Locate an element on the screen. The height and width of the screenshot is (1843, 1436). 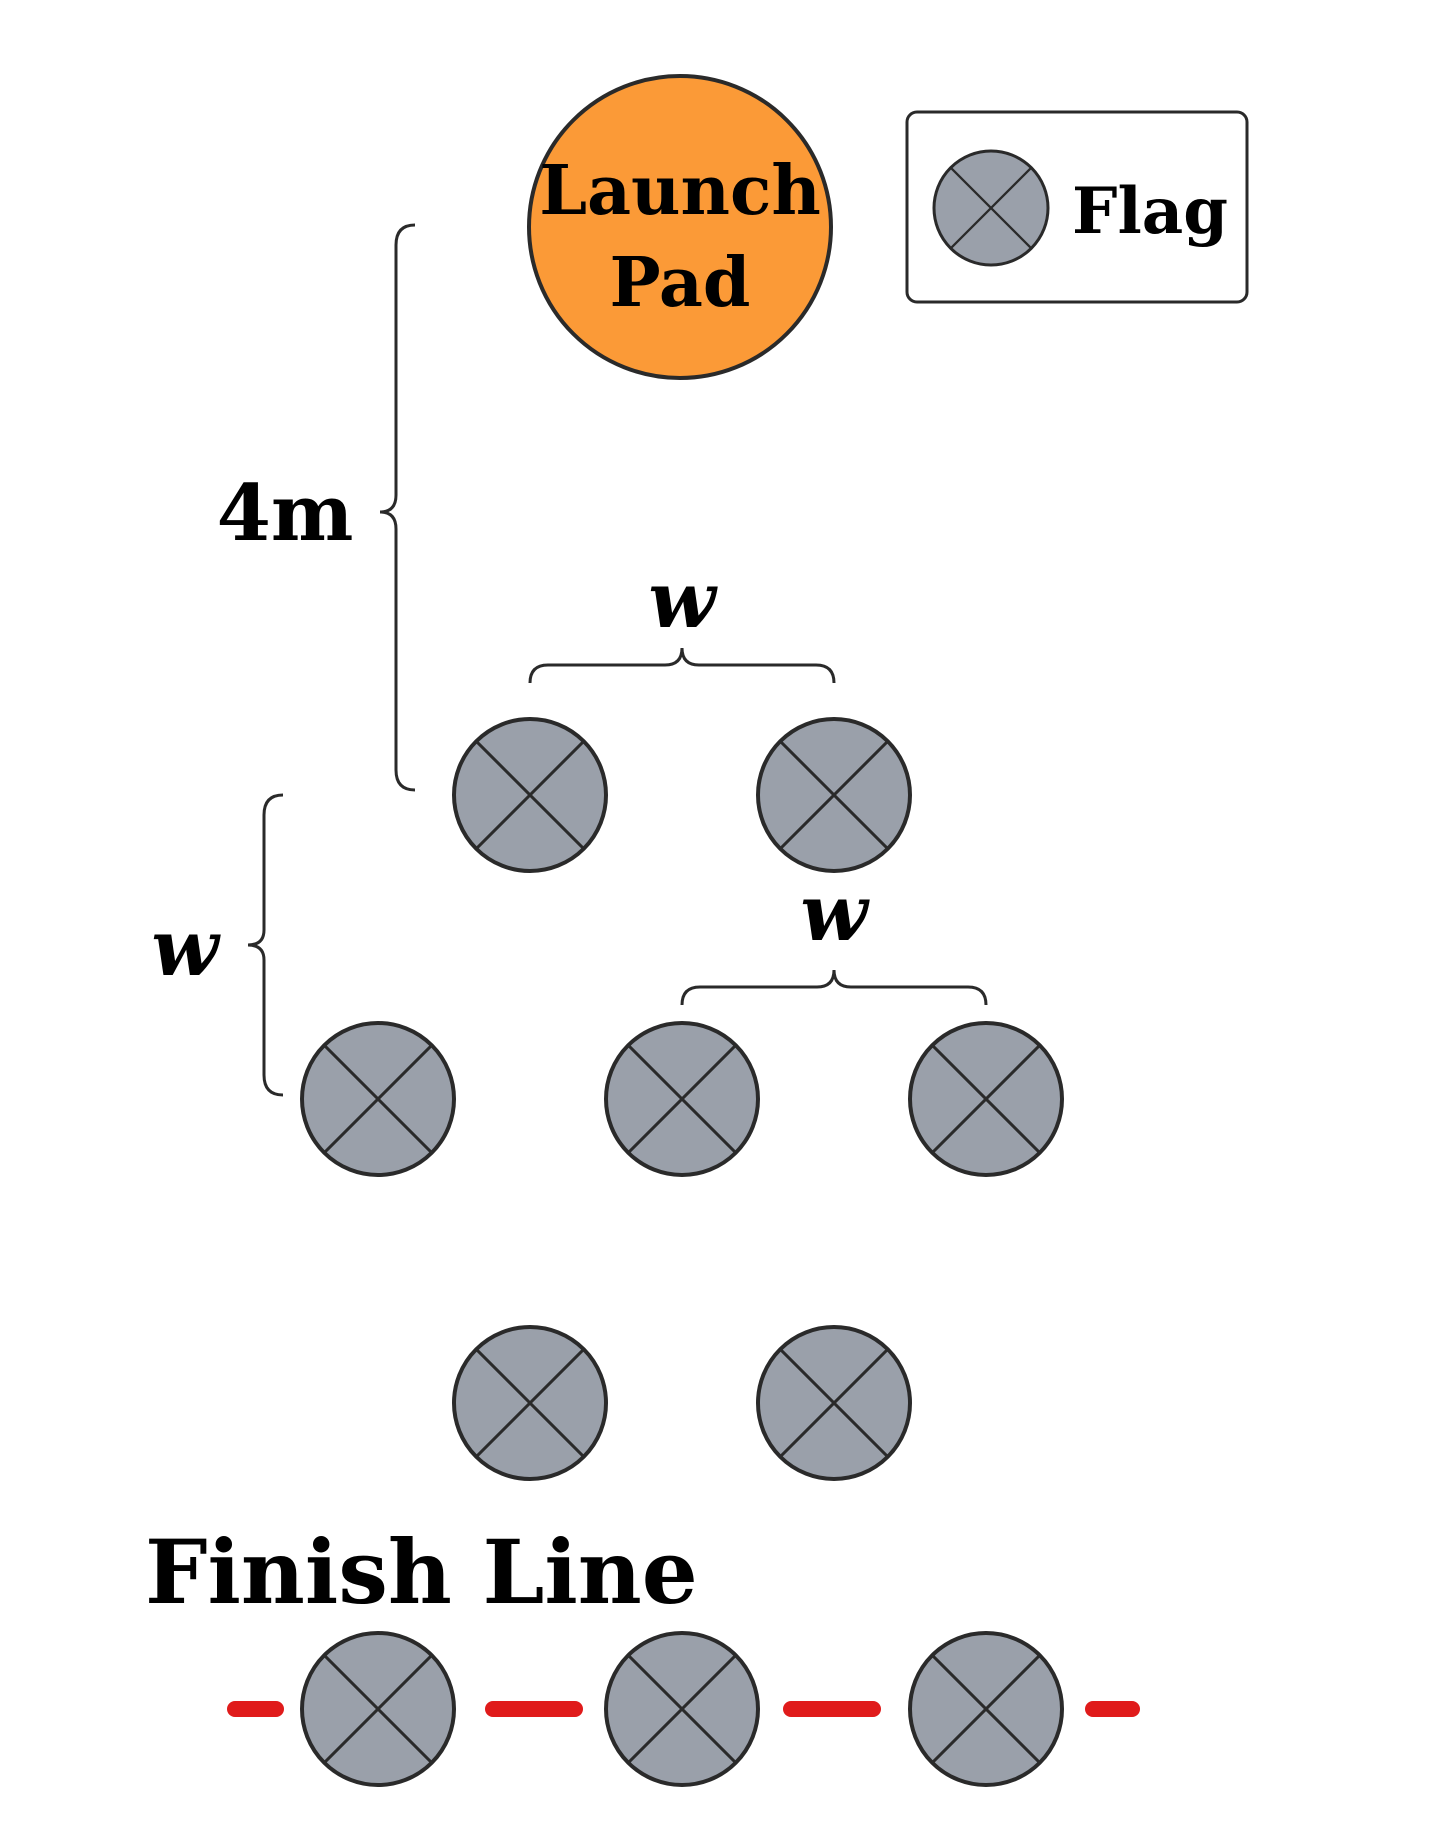
legend-label: Flag is located at coordinates (1150, 211).